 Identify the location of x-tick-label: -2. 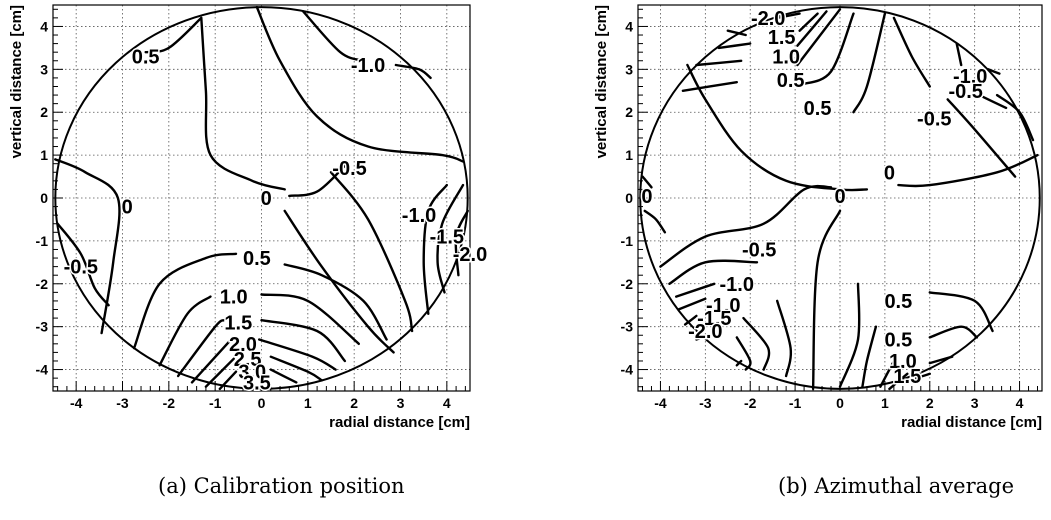
(169, 403).